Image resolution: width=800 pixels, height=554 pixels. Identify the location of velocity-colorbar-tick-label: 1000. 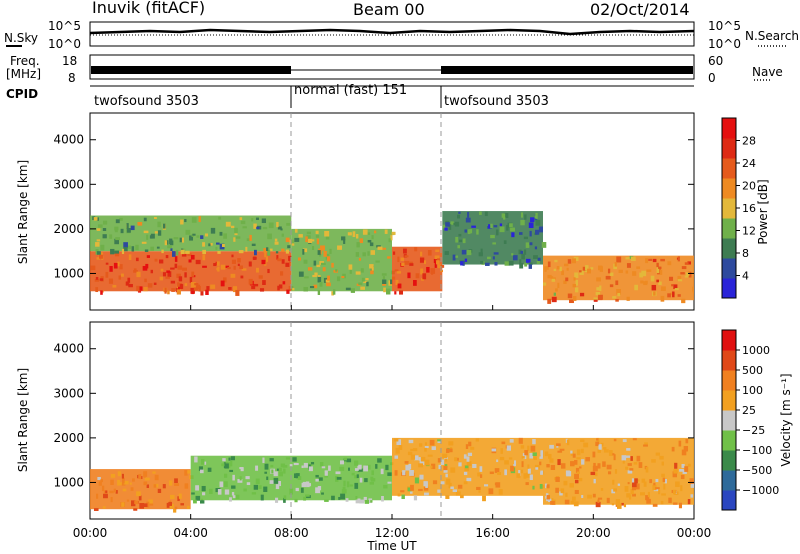
(756, 350).